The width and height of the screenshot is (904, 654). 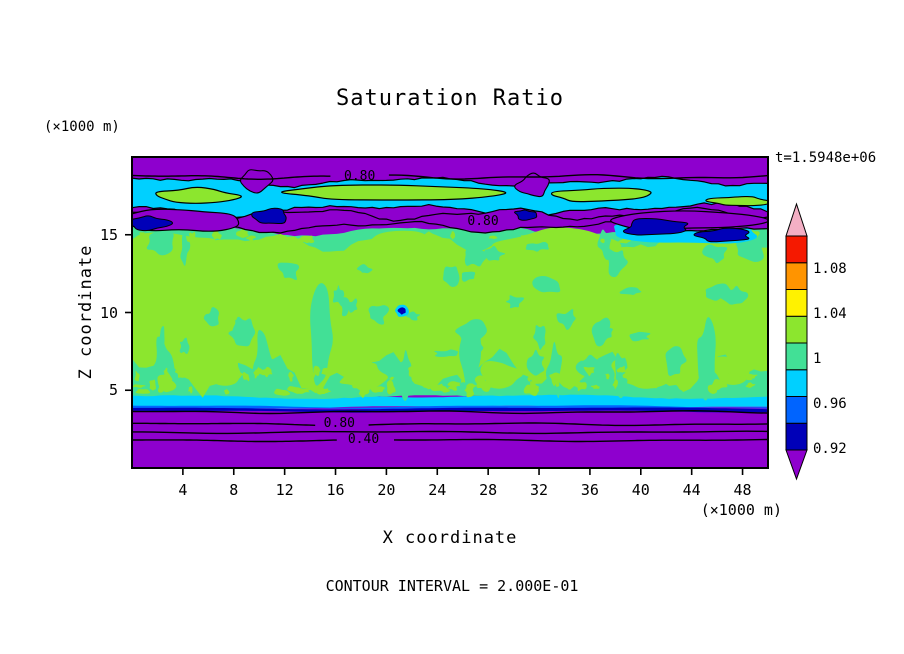 I want to click on x-tick-label: 16, so click(x=335, y=490).